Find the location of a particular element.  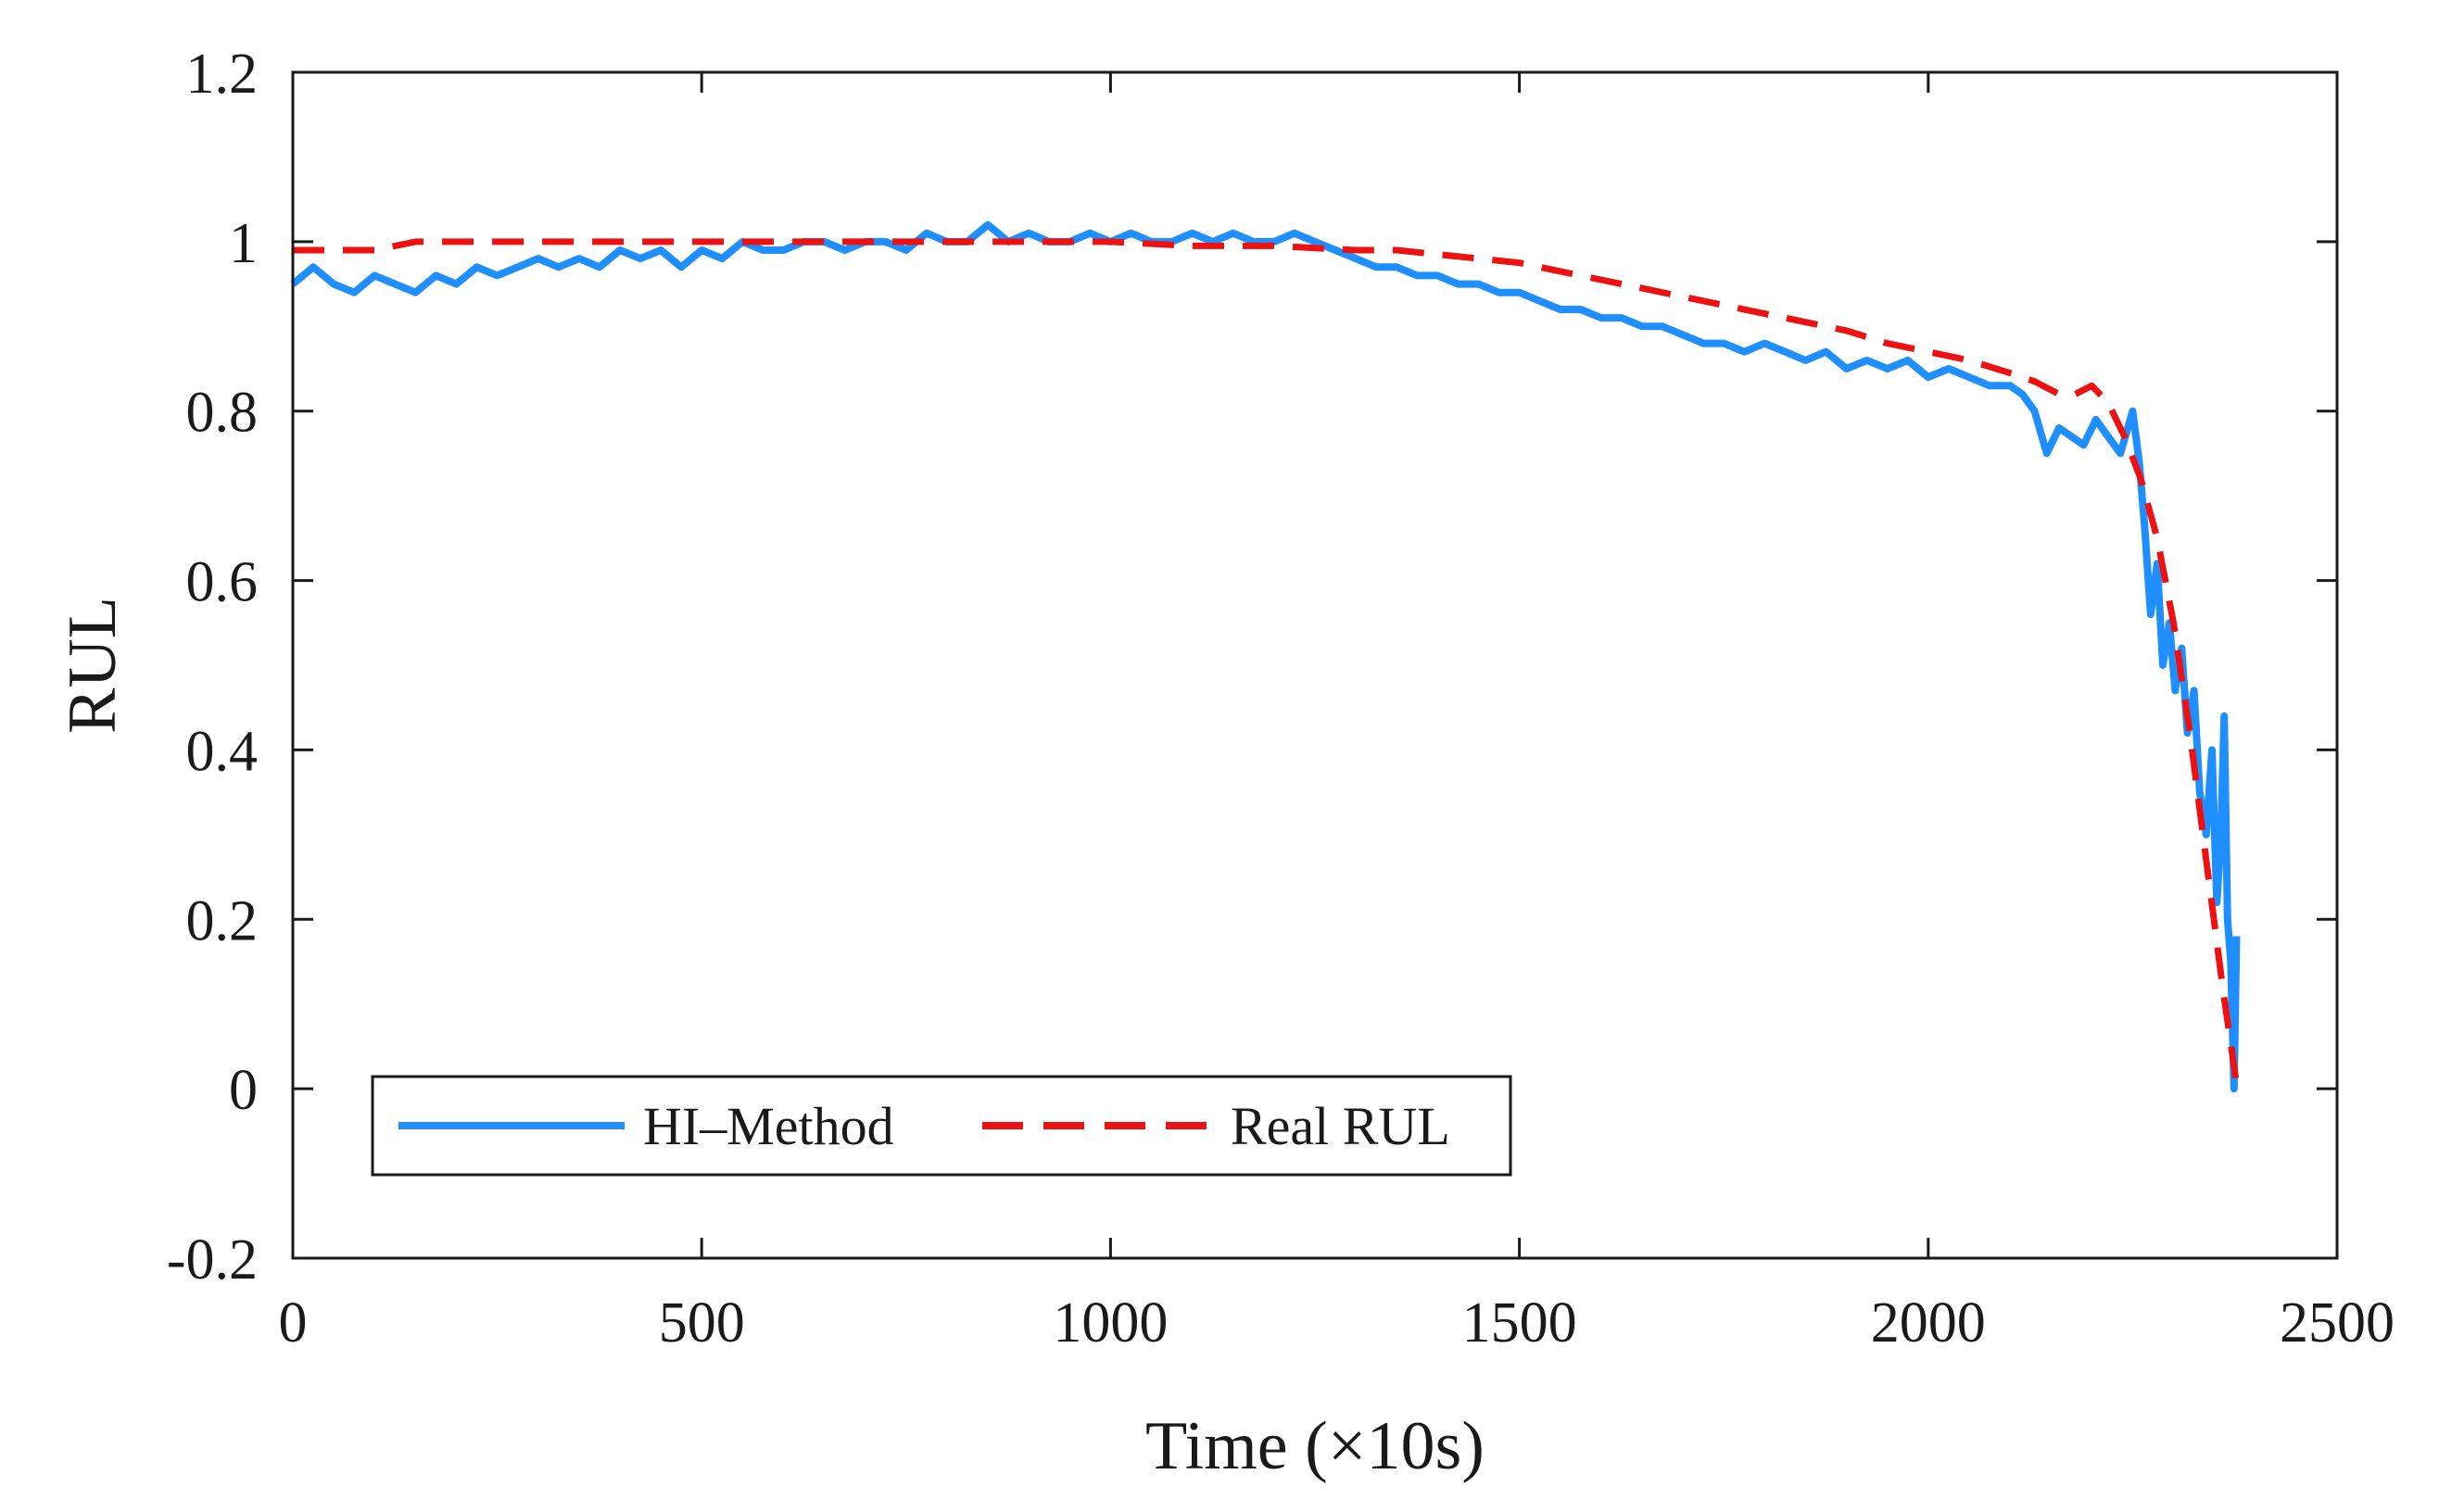

y-tick-label: 0.6 is located at coordinates (223, 582).